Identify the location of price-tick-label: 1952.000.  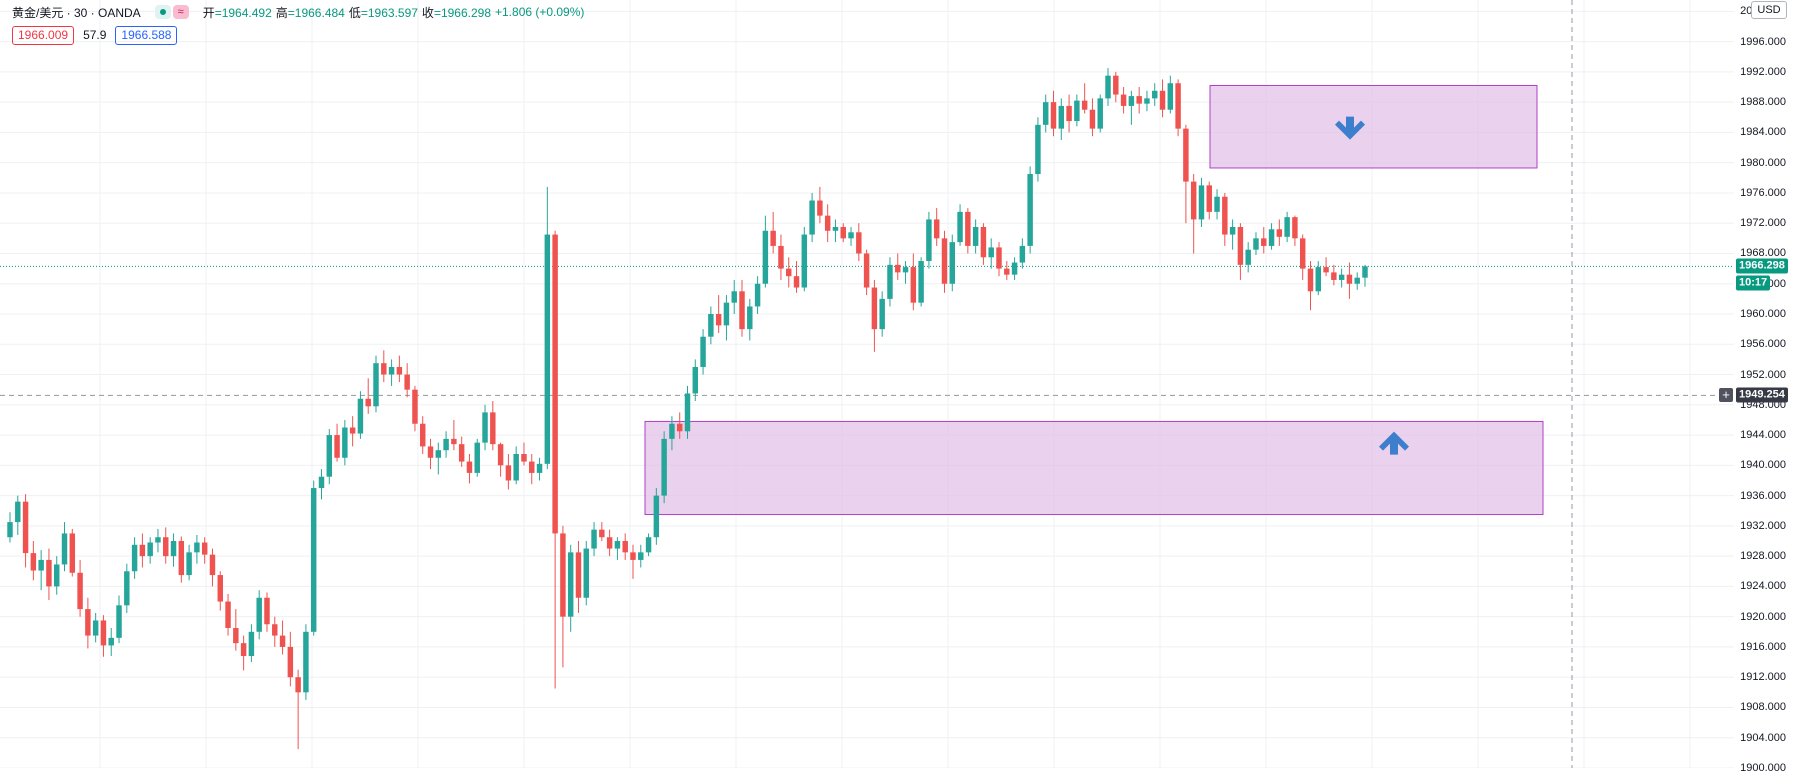
(1763, 374).